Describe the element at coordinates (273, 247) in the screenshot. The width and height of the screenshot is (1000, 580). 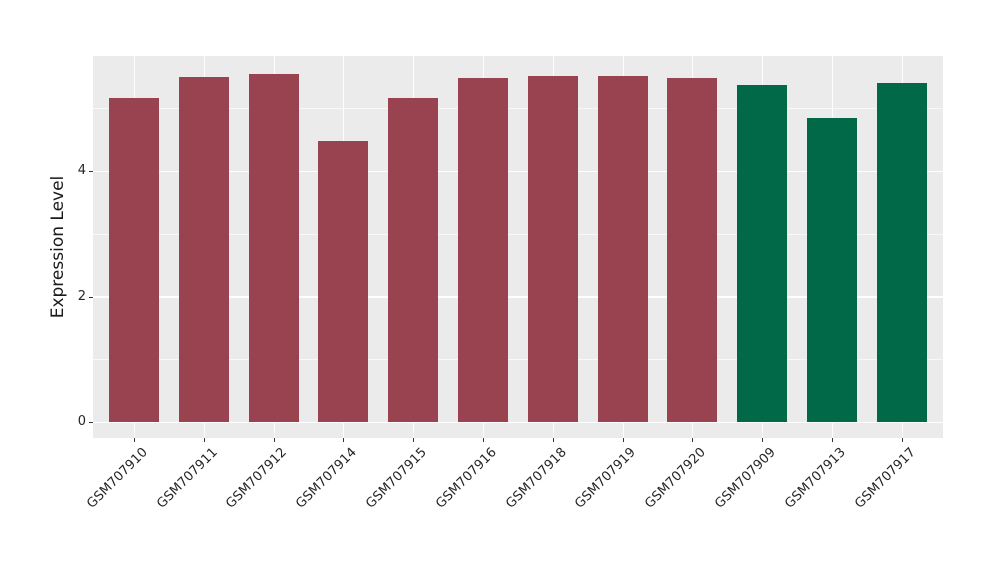
I see `bar-GSM707912` at that location.